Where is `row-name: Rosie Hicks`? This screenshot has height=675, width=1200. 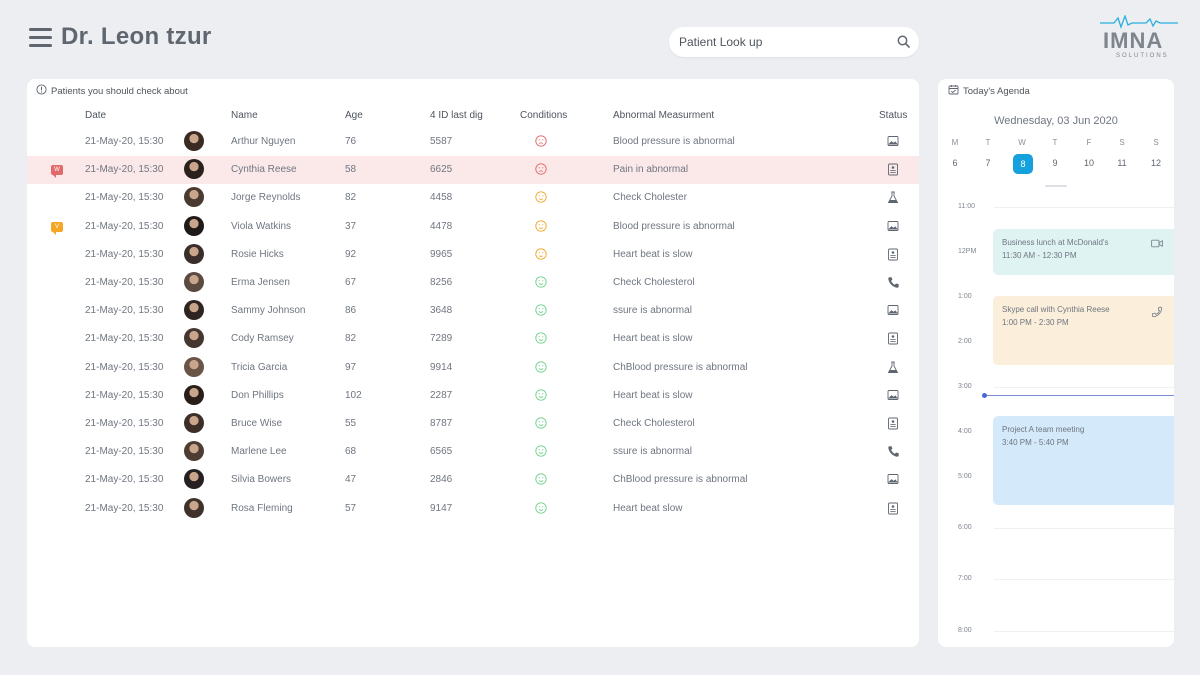
row-name: Rosie Hicks is located at coordinates (257, 254).